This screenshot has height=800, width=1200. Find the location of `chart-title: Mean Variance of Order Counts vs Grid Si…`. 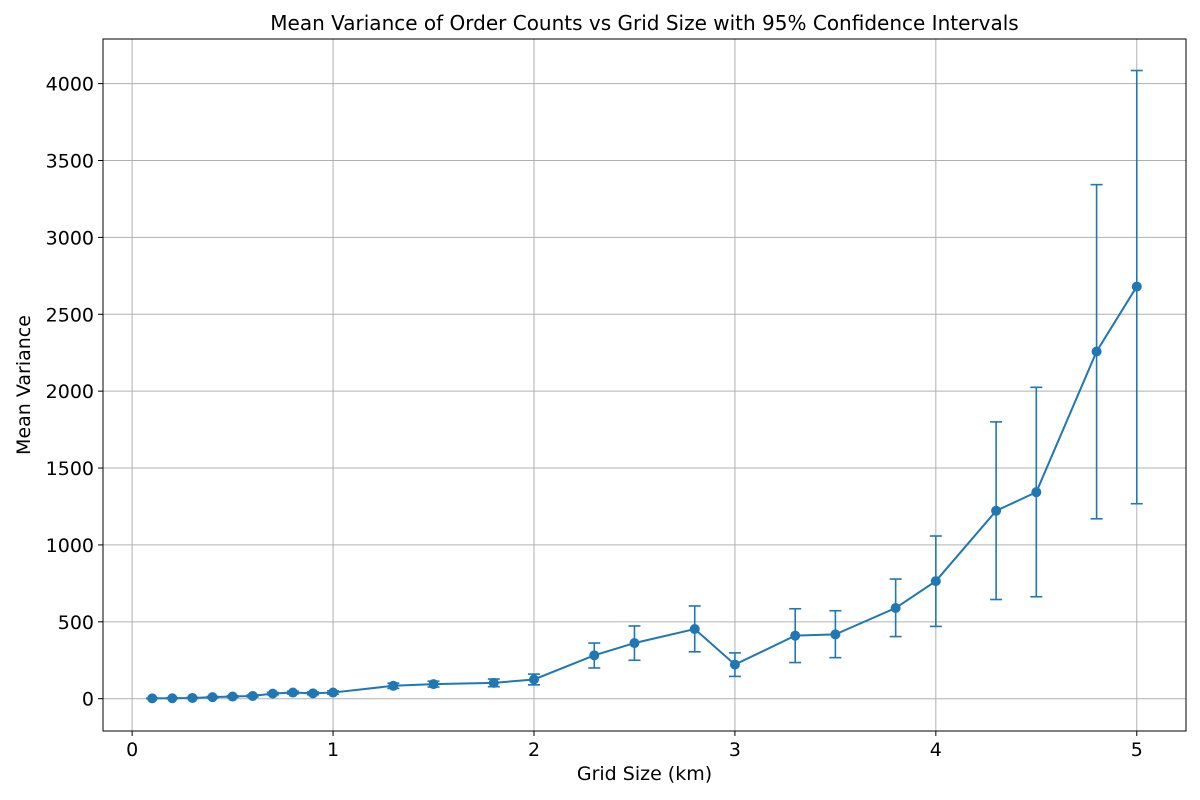

chart-title: Mean Variance of Order Counts vs Grid Si… is located at coordinates (644, 23).